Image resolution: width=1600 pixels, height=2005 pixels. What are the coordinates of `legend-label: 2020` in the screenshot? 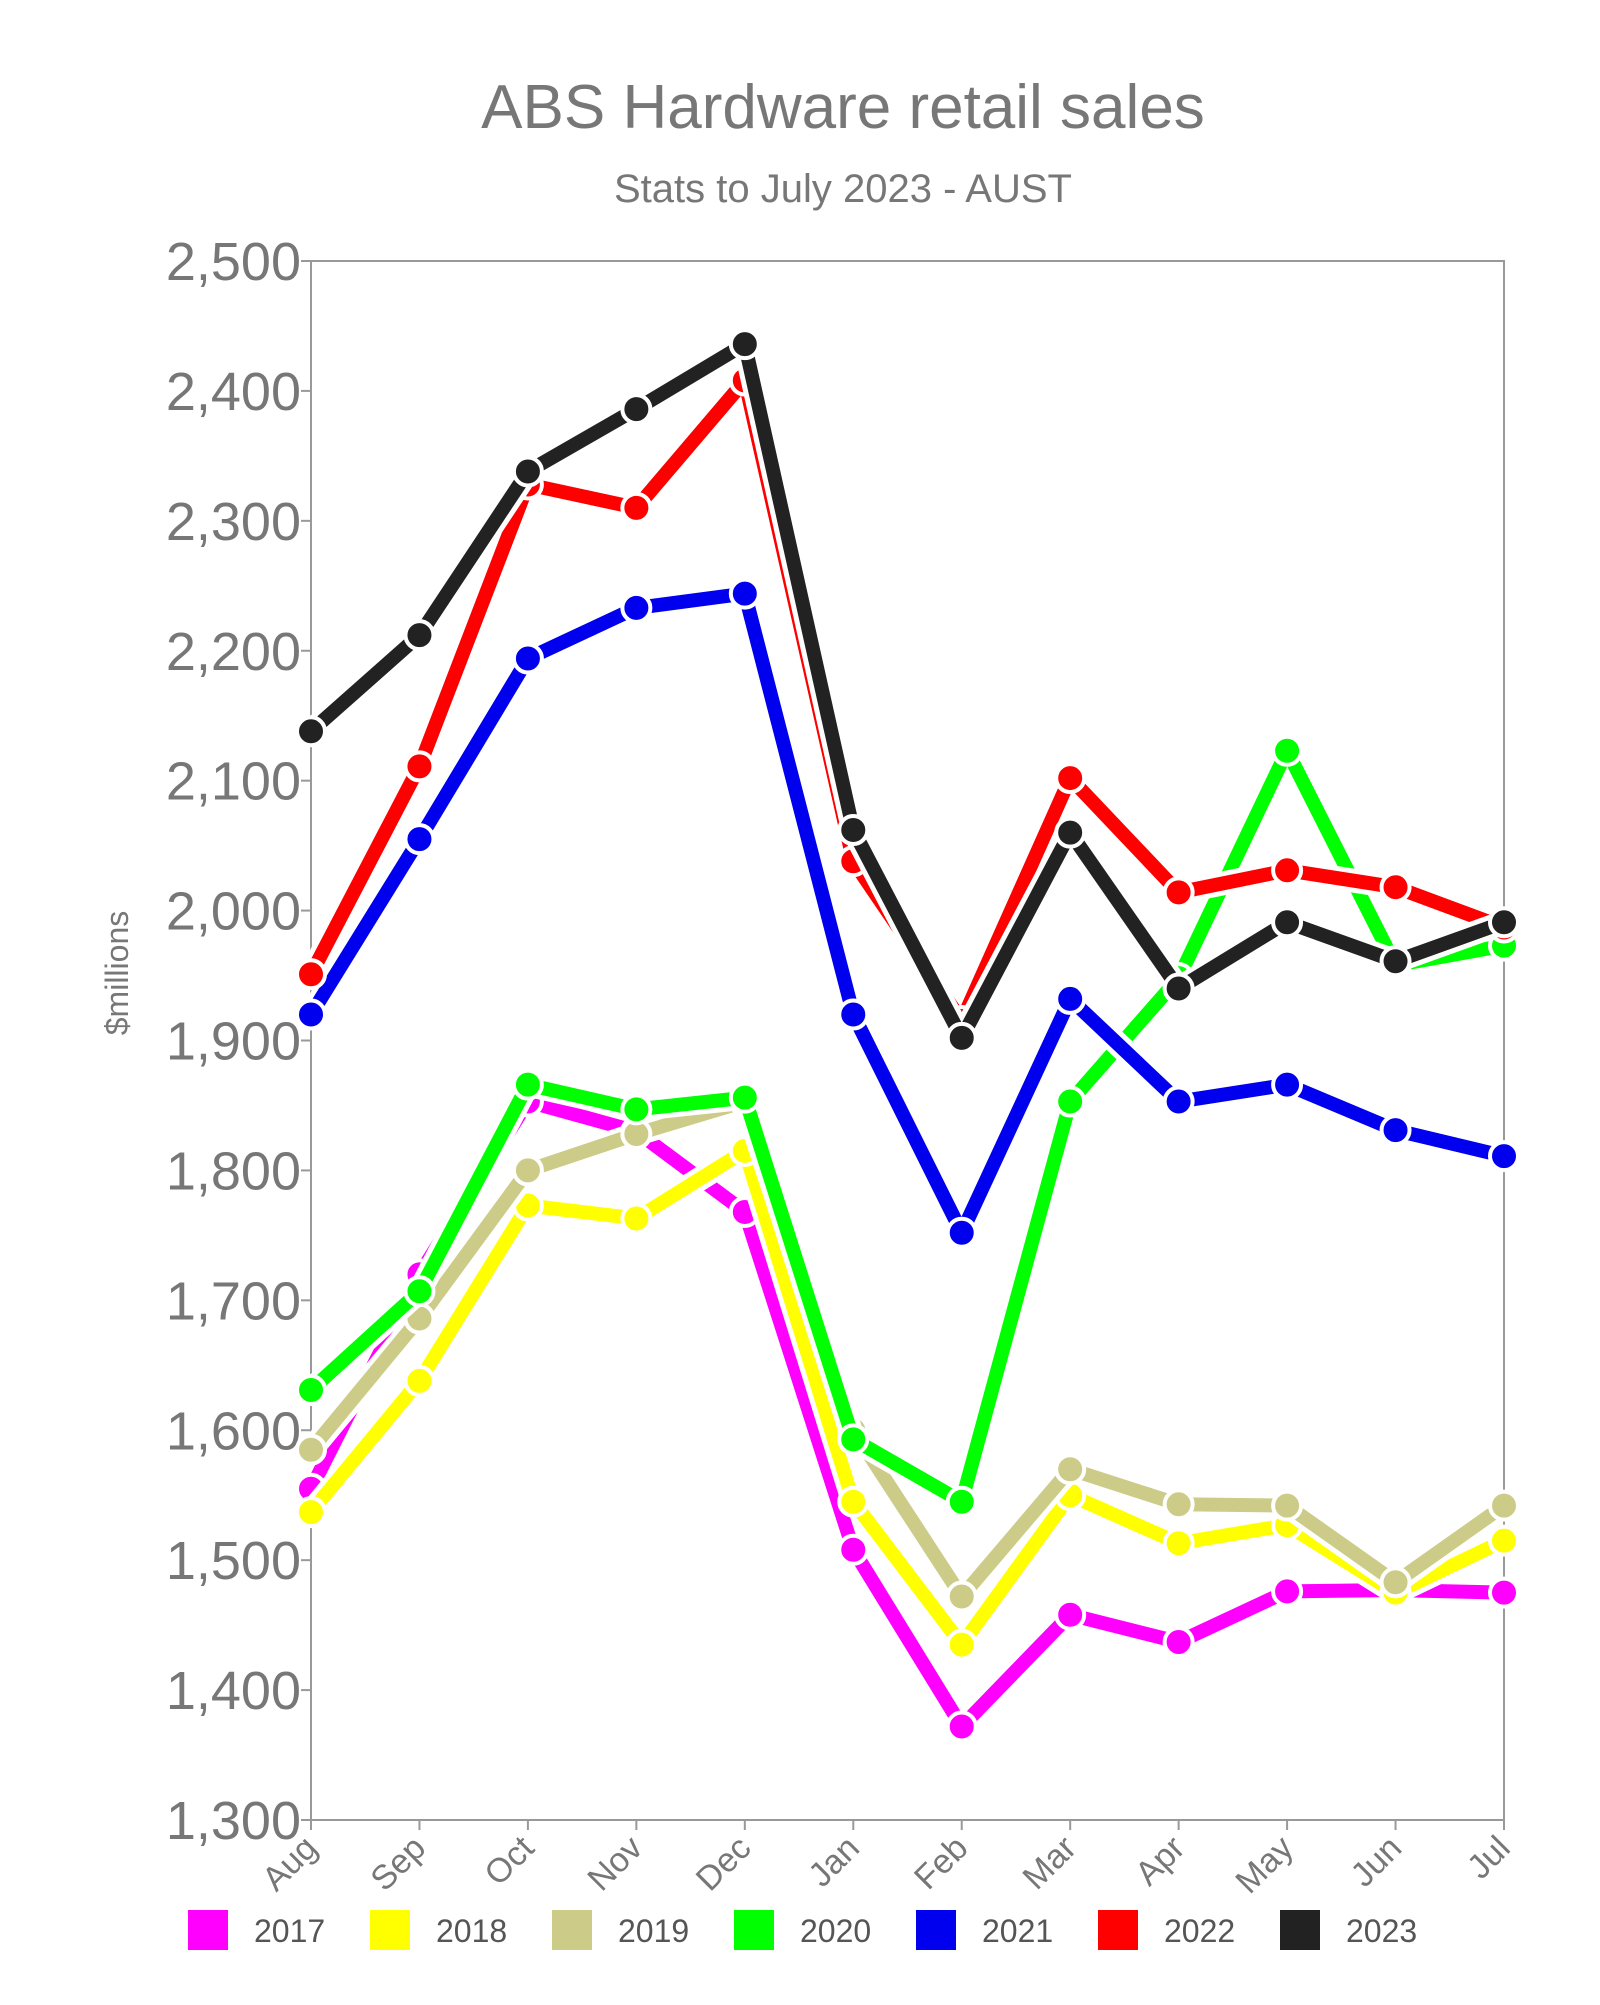 It's located at (835, 1931).